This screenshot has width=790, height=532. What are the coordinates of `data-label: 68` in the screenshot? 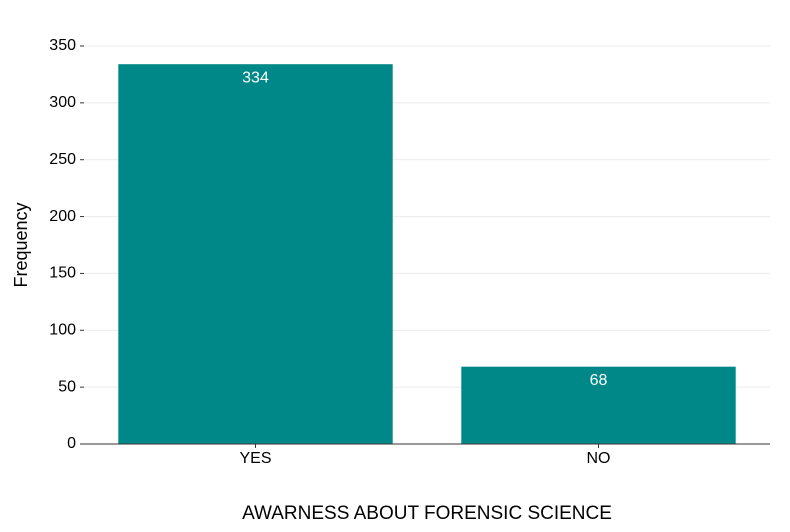 It's located at (599, 380).